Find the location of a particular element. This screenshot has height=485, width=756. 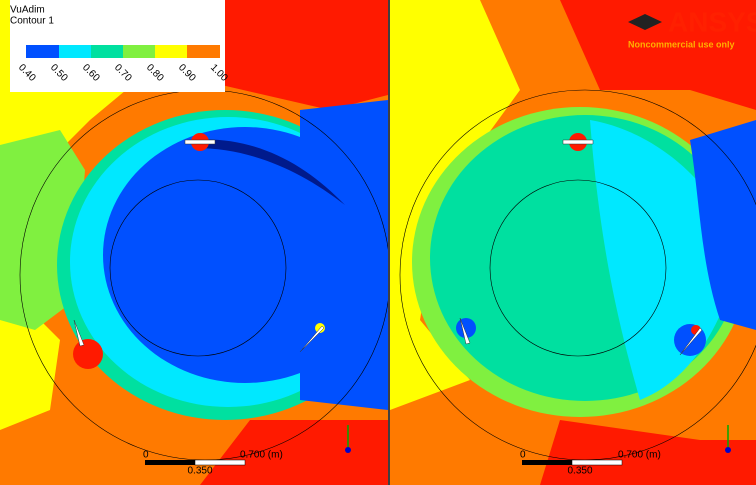

field-blue-wake is located at coordinates (344, 255).